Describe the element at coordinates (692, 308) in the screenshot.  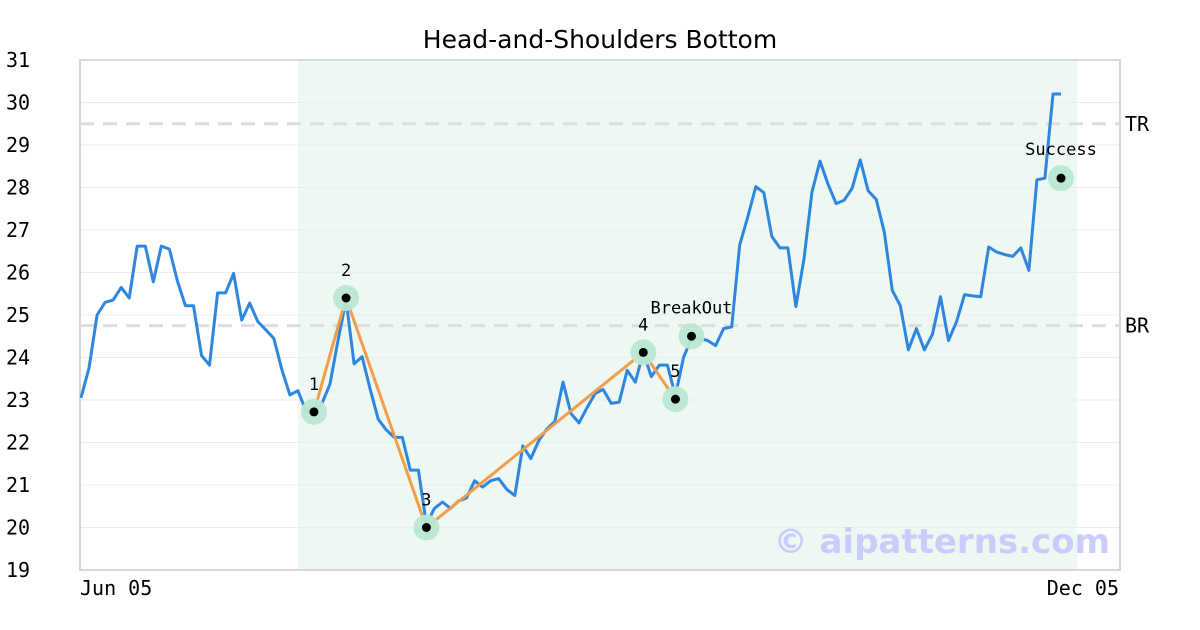
I see `signal-point-label: BreakOut` at that location.